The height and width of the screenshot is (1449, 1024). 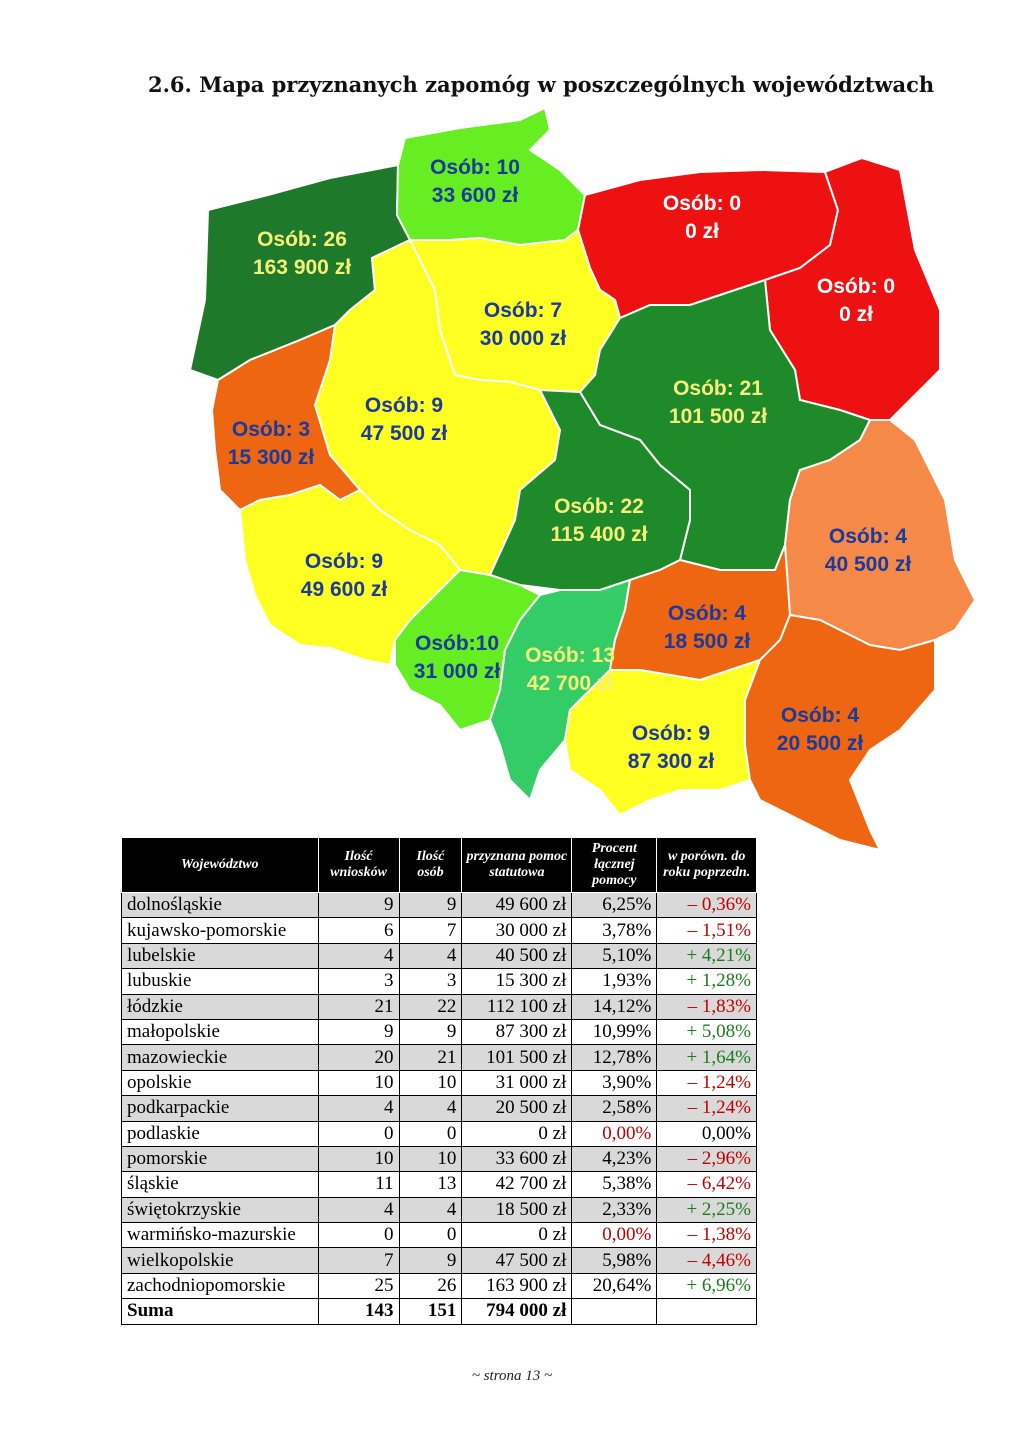 I want to click on page-footer: ~ strona 13 ~, so click(x=512, y=1376).